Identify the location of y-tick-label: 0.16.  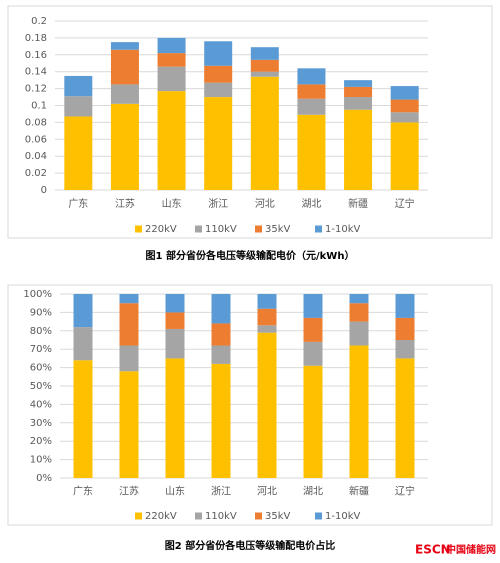
(36, 55).